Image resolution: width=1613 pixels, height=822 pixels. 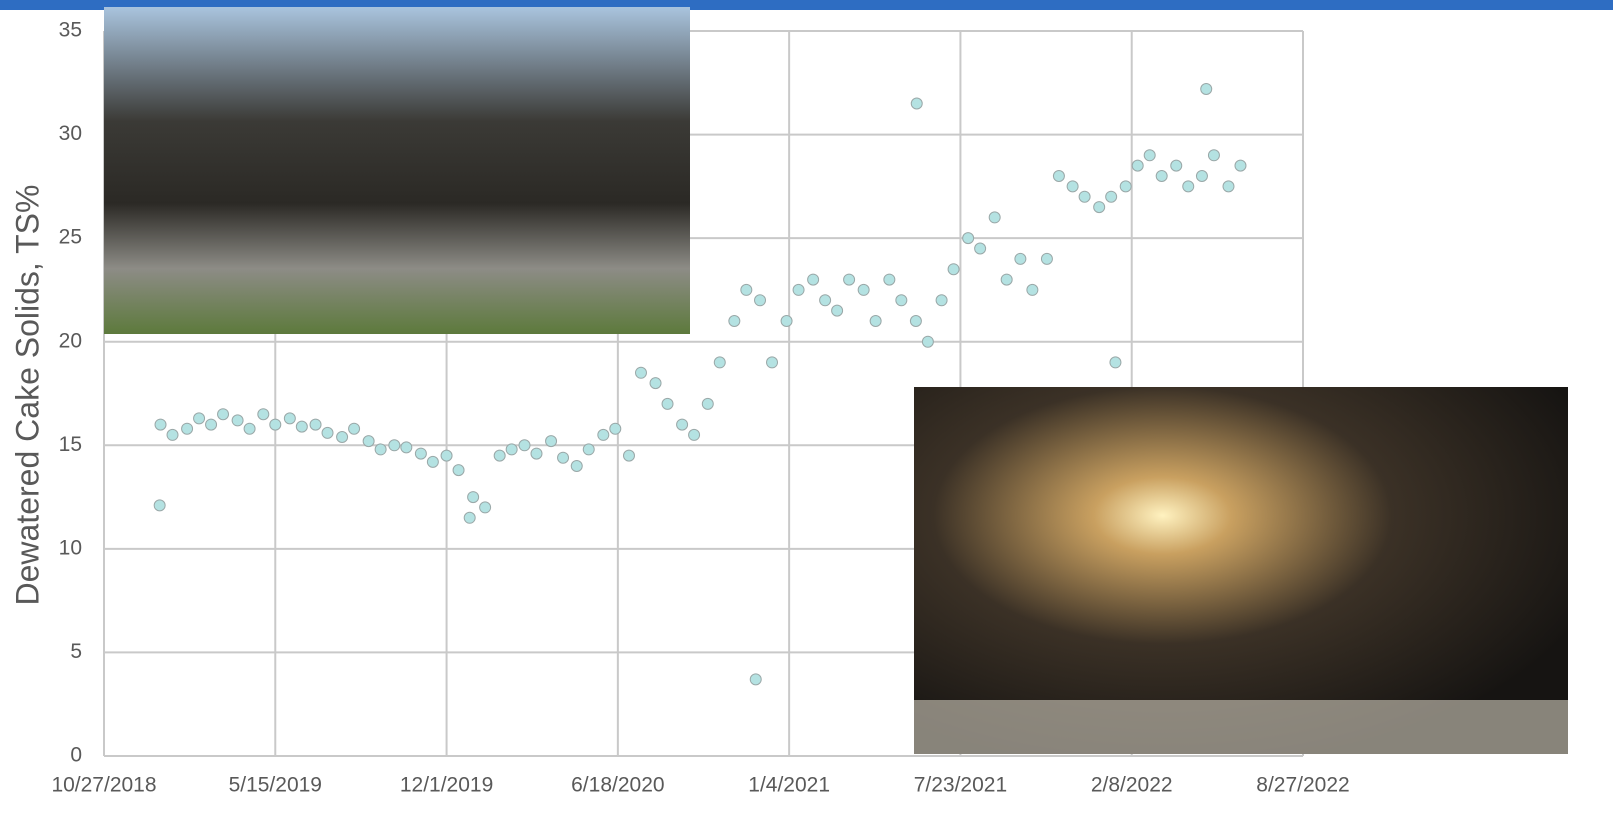 I want to click on y-tick-label: 0, so click(x=76, y=755).